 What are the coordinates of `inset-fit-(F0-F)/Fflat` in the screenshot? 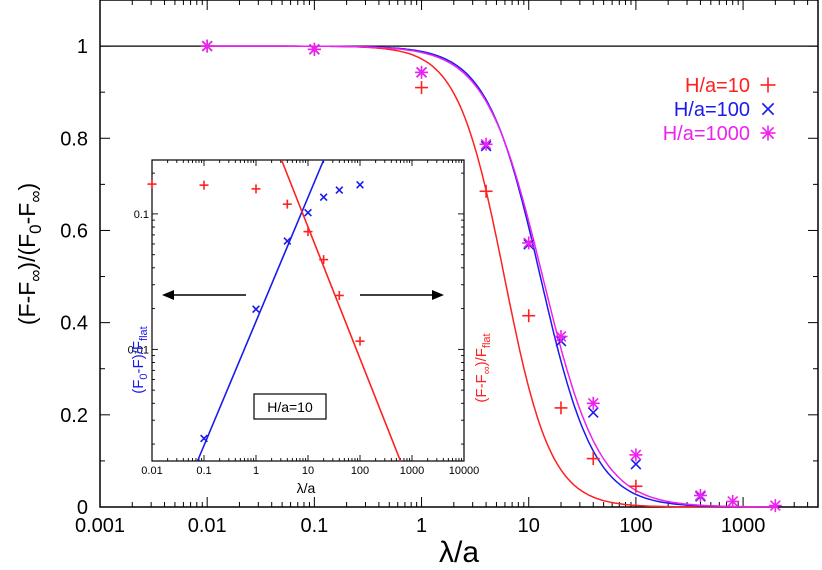 It's located at (260, 310).